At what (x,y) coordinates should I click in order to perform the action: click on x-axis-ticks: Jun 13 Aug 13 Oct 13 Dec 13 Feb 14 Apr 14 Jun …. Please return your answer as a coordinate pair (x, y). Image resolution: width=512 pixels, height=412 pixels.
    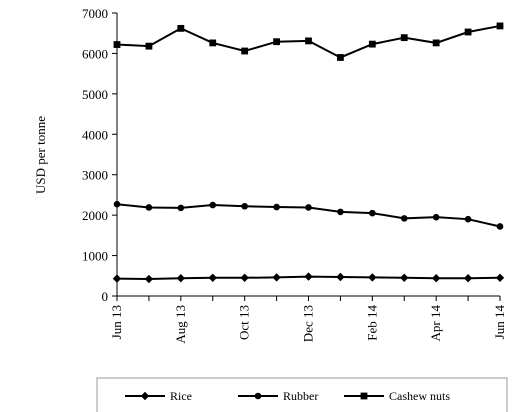
    Looking at the image, I should click on (308, 320).